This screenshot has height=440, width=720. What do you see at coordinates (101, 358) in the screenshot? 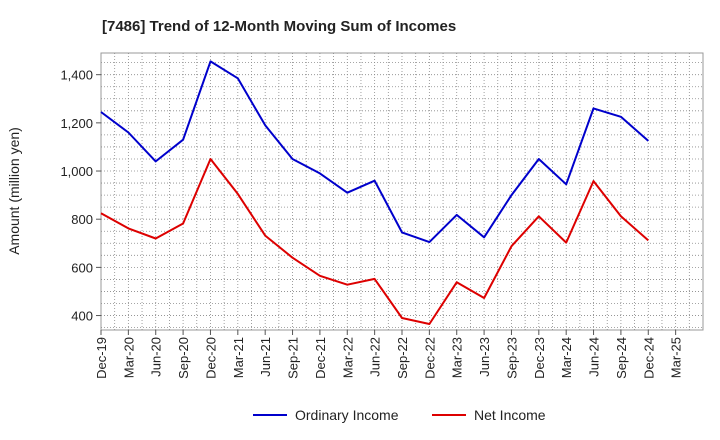
I see `x-tick-label: Dec-19` at bounding box center [101, 358].